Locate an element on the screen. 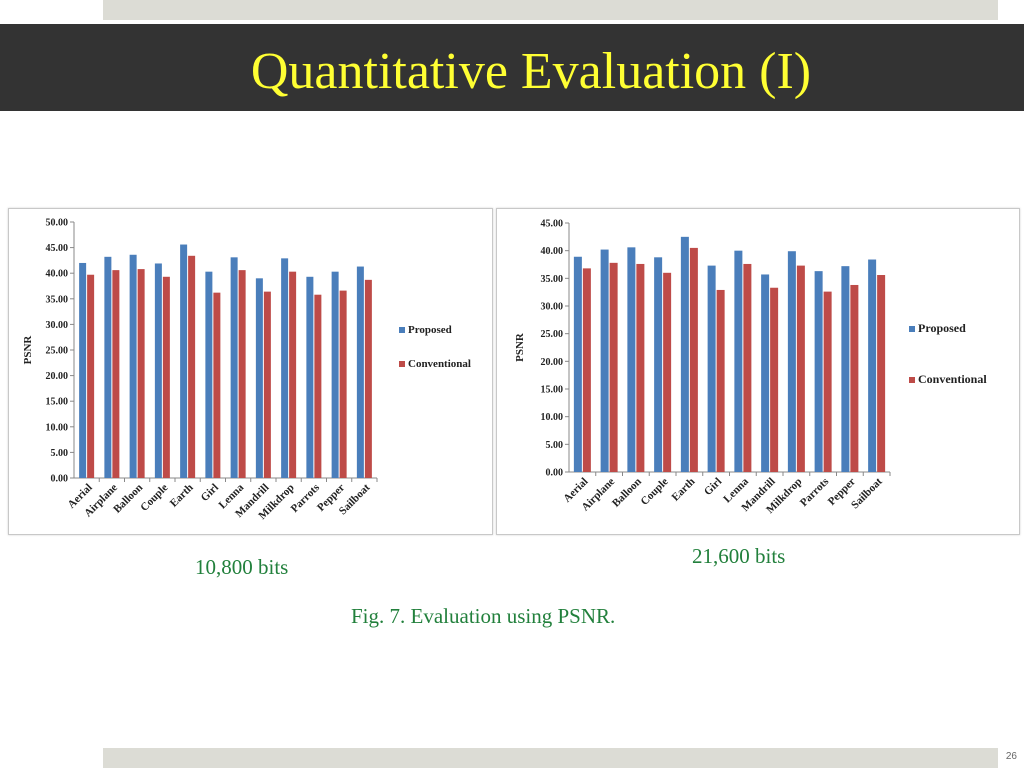 The height and width of the screenshot is (768, 1024). caption-10800-bits: 10,800 bits is located at coordinates (242, 567).